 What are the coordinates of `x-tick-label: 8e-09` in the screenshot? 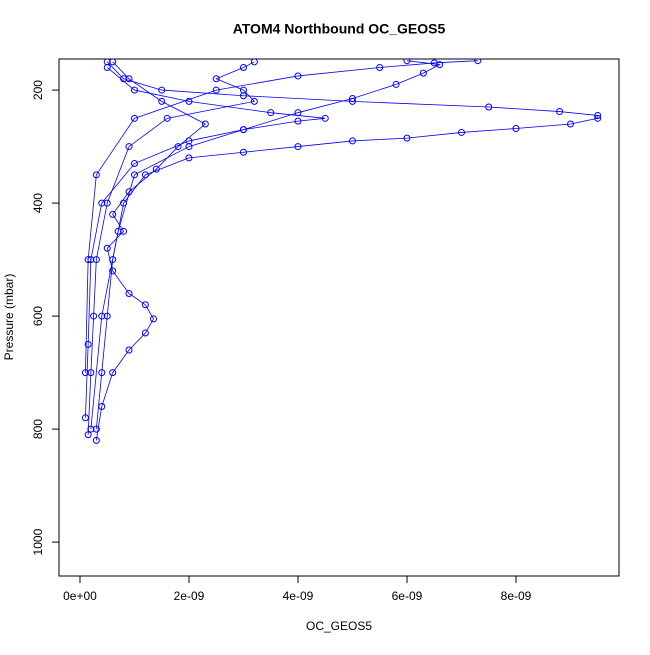 It's located at (516, 596).